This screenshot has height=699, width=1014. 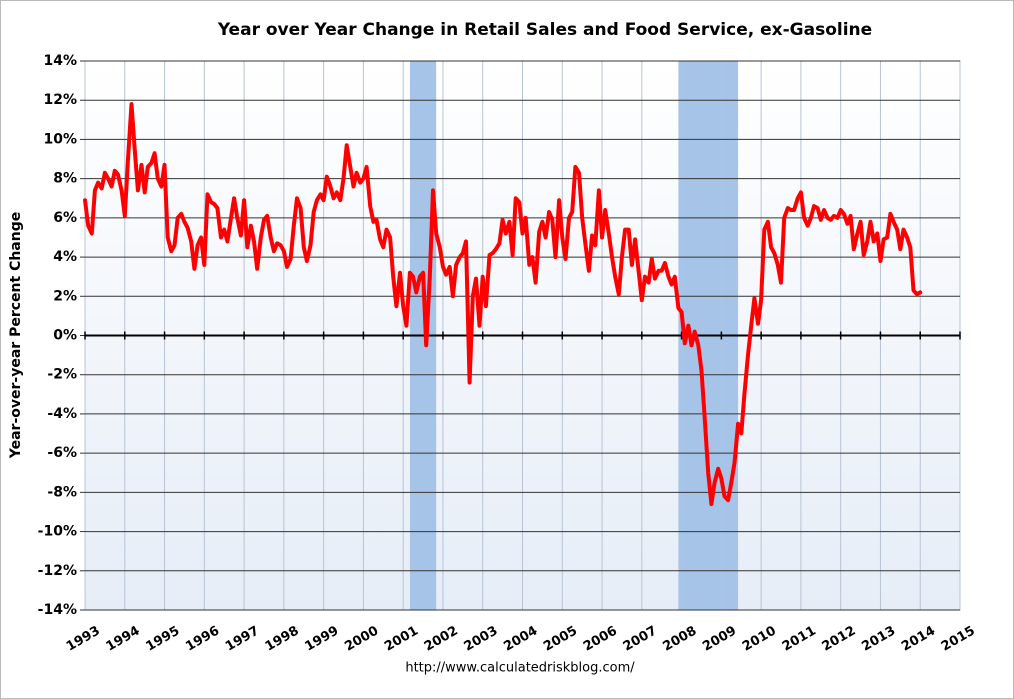 What do you see at coordinates (16, 335) in the screenshot?
I see `y-axis-label: Year-over-year Percent Change` at bounding box center [16, 335].